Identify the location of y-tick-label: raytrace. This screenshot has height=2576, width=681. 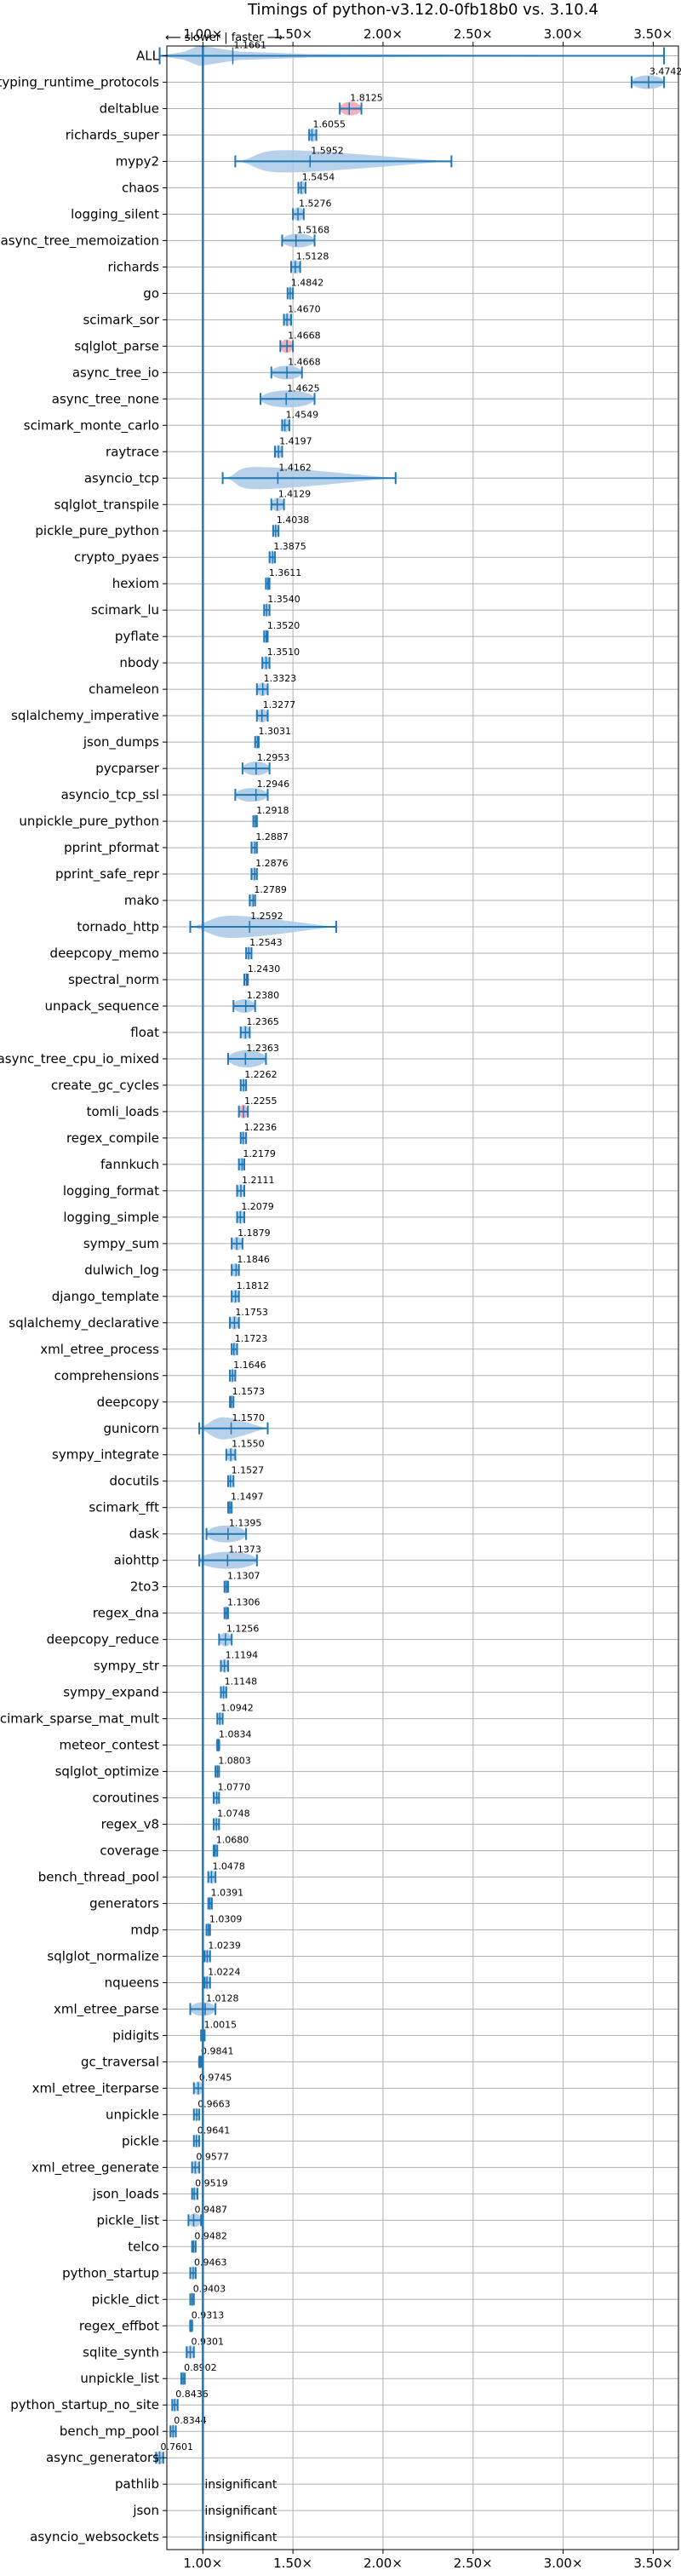
(132, 452).